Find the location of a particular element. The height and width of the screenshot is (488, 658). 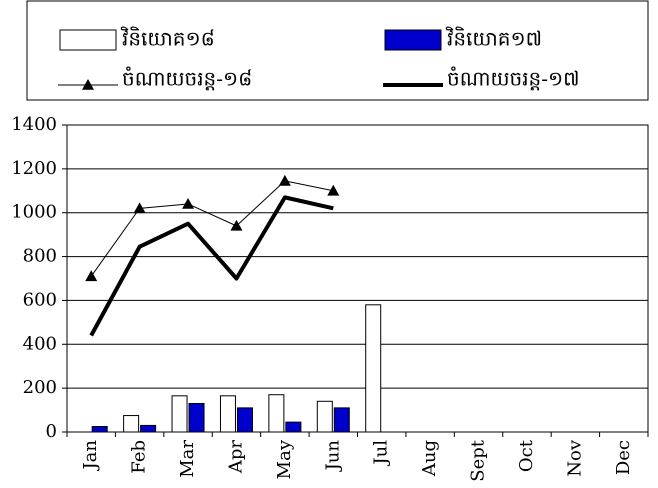

legend-label: ចំណាយចរន្ត-១៨ is located at coordinates (187, 78).